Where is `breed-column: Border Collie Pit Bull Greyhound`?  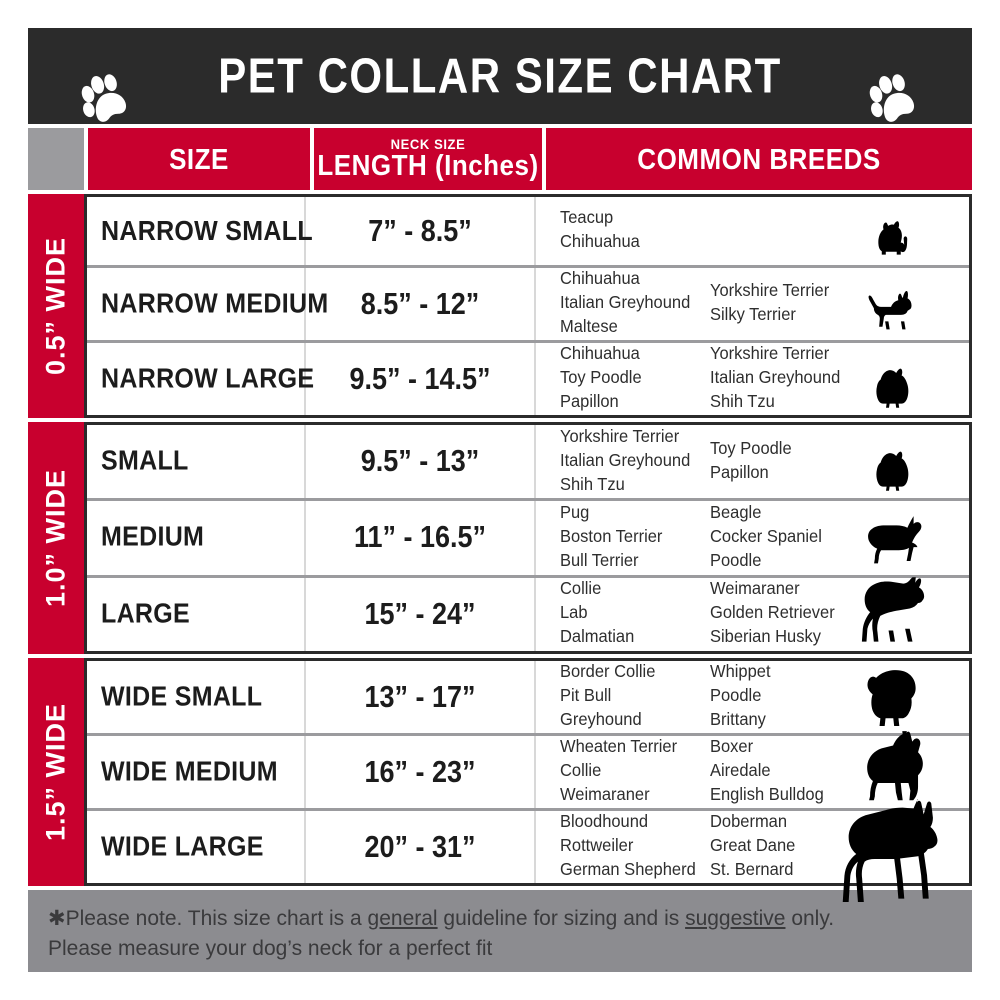
breed-column: Border Collie Pit Bull Greyhound is located at coordinates (635, 697).